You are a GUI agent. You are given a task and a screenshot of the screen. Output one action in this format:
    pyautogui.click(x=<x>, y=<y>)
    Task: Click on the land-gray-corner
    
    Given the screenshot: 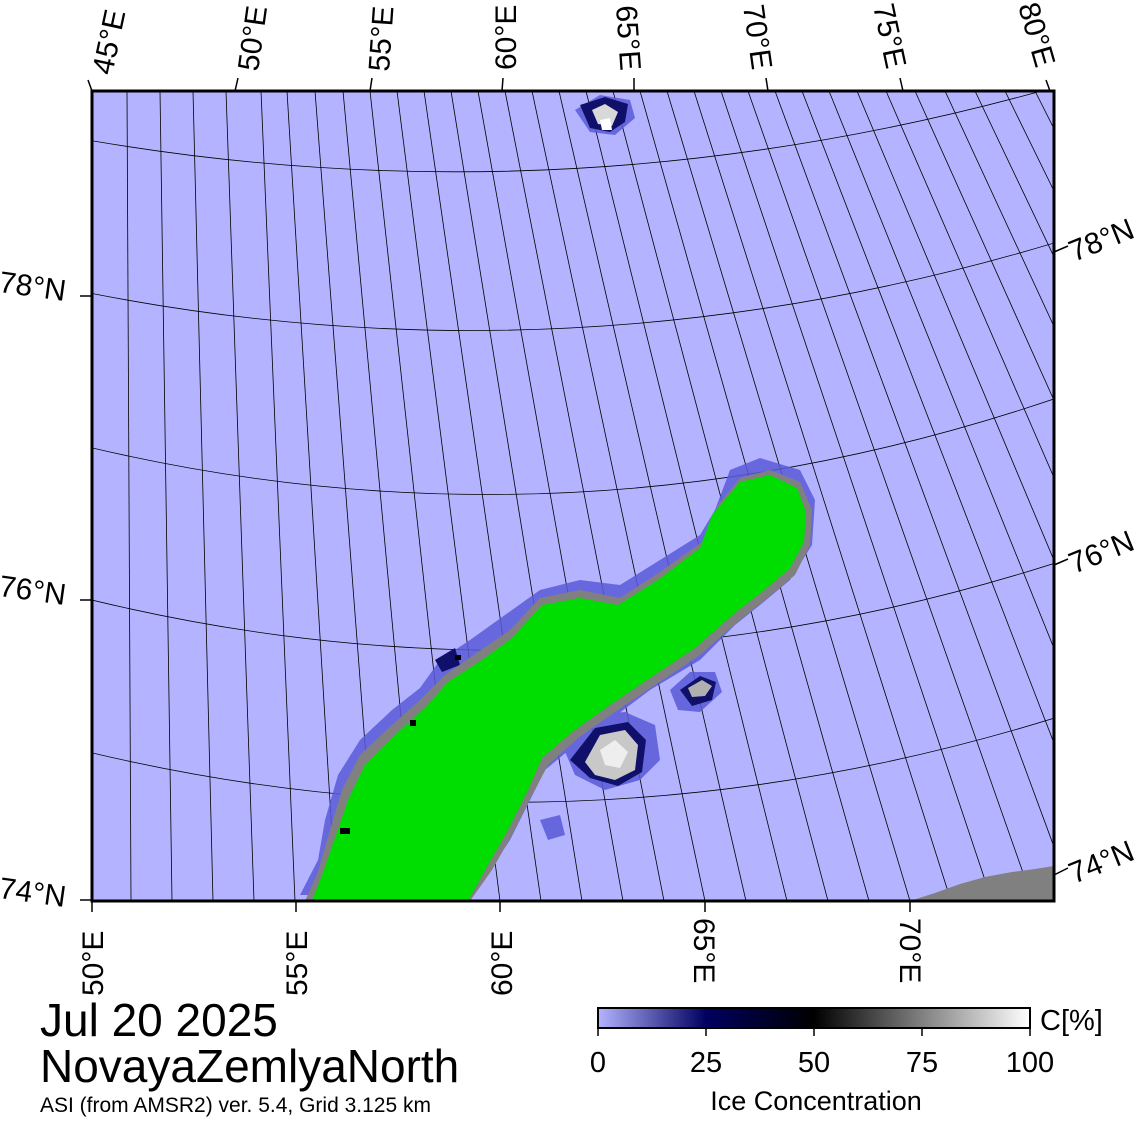 What is the action you would take?
    pyautogui.click(x=982, y=883)
    